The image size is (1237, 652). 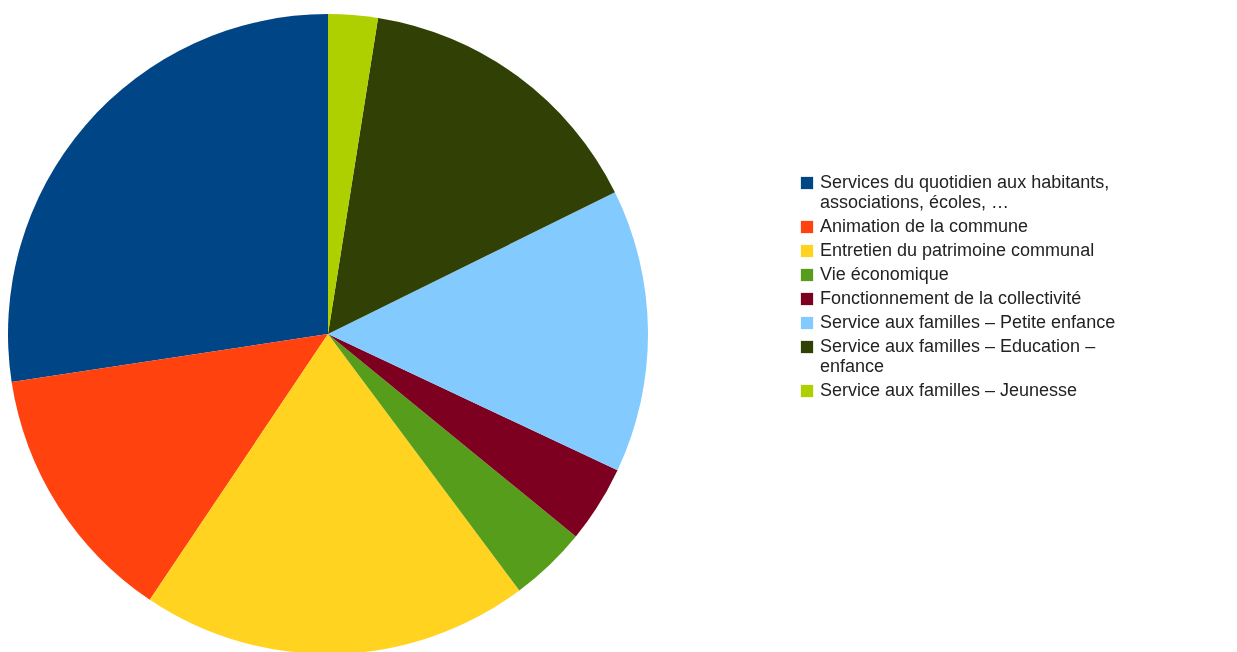 I want to click on legend-label: Service aux familles – Jeunesse, so click(x=949, y=390).